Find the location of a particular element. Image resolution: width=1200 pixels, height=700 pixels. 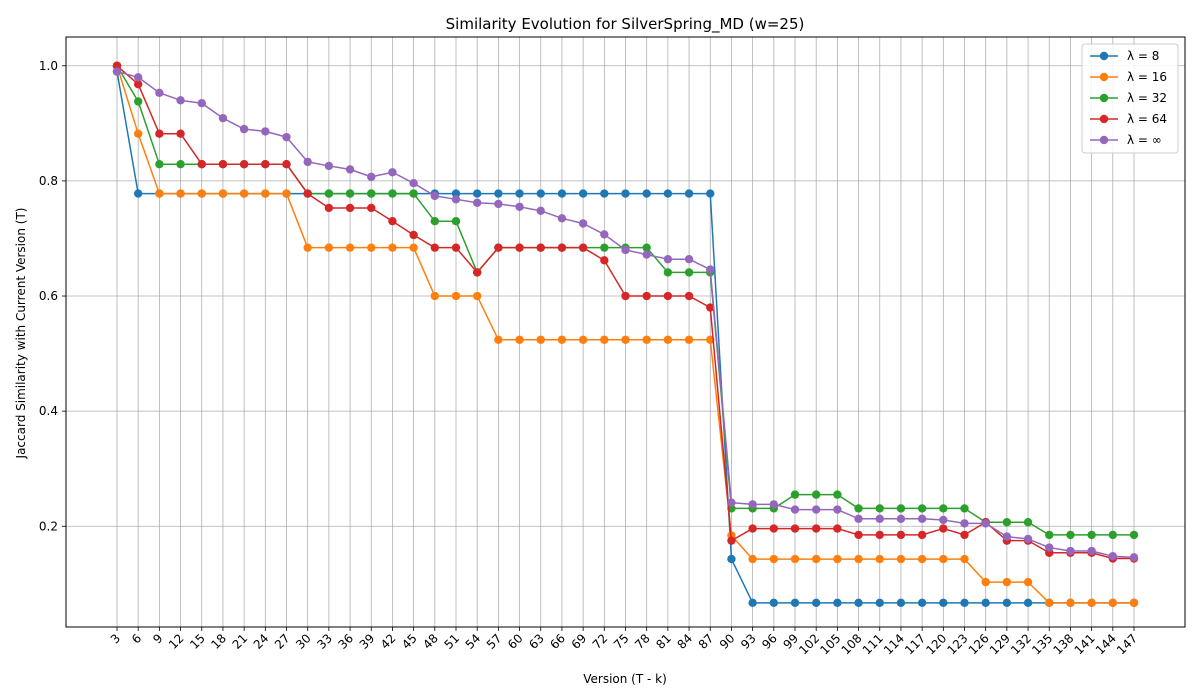

x-tick-label: 42 is located at coordinates (388, 641).